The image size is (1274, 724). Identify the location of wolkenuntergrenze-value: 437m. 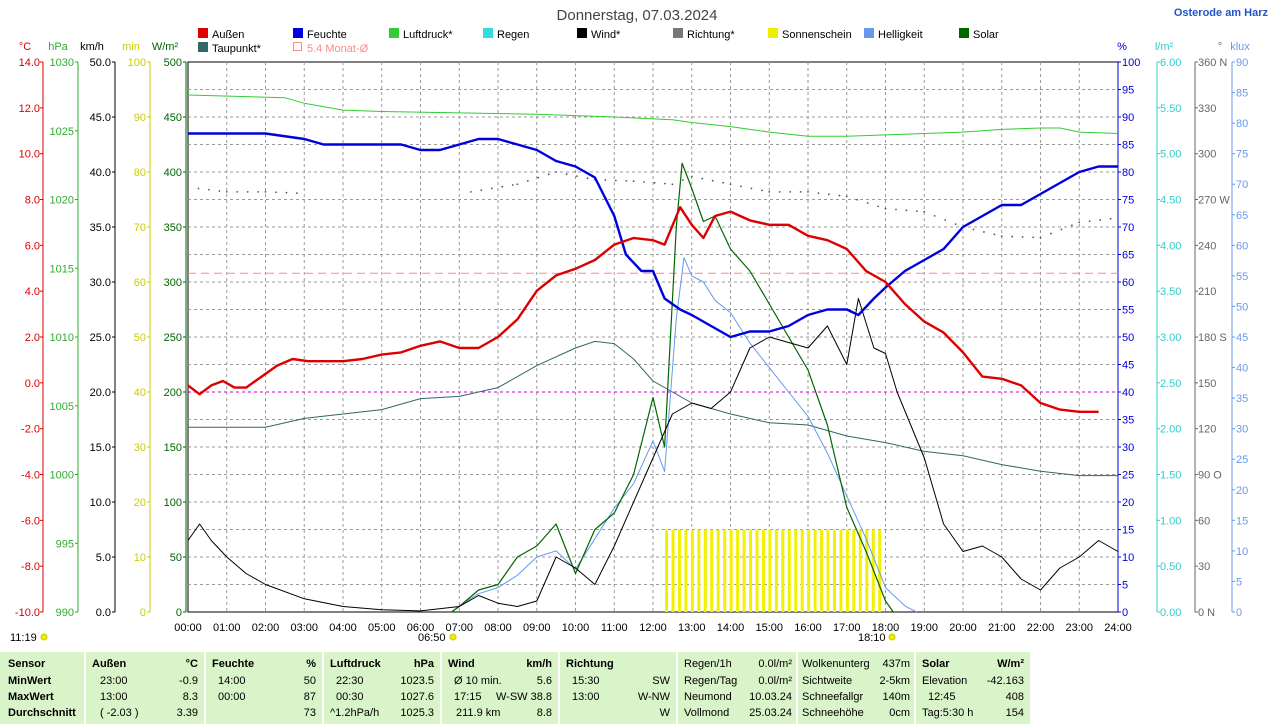
(896, 664).